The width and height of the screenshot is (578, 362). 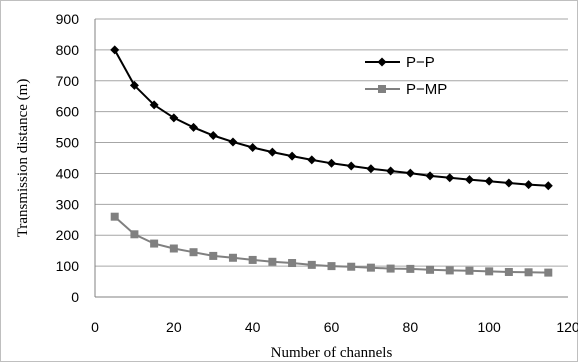 I want to click on y-axis-title: Transmission distance (m), so click(x=23, y=158).